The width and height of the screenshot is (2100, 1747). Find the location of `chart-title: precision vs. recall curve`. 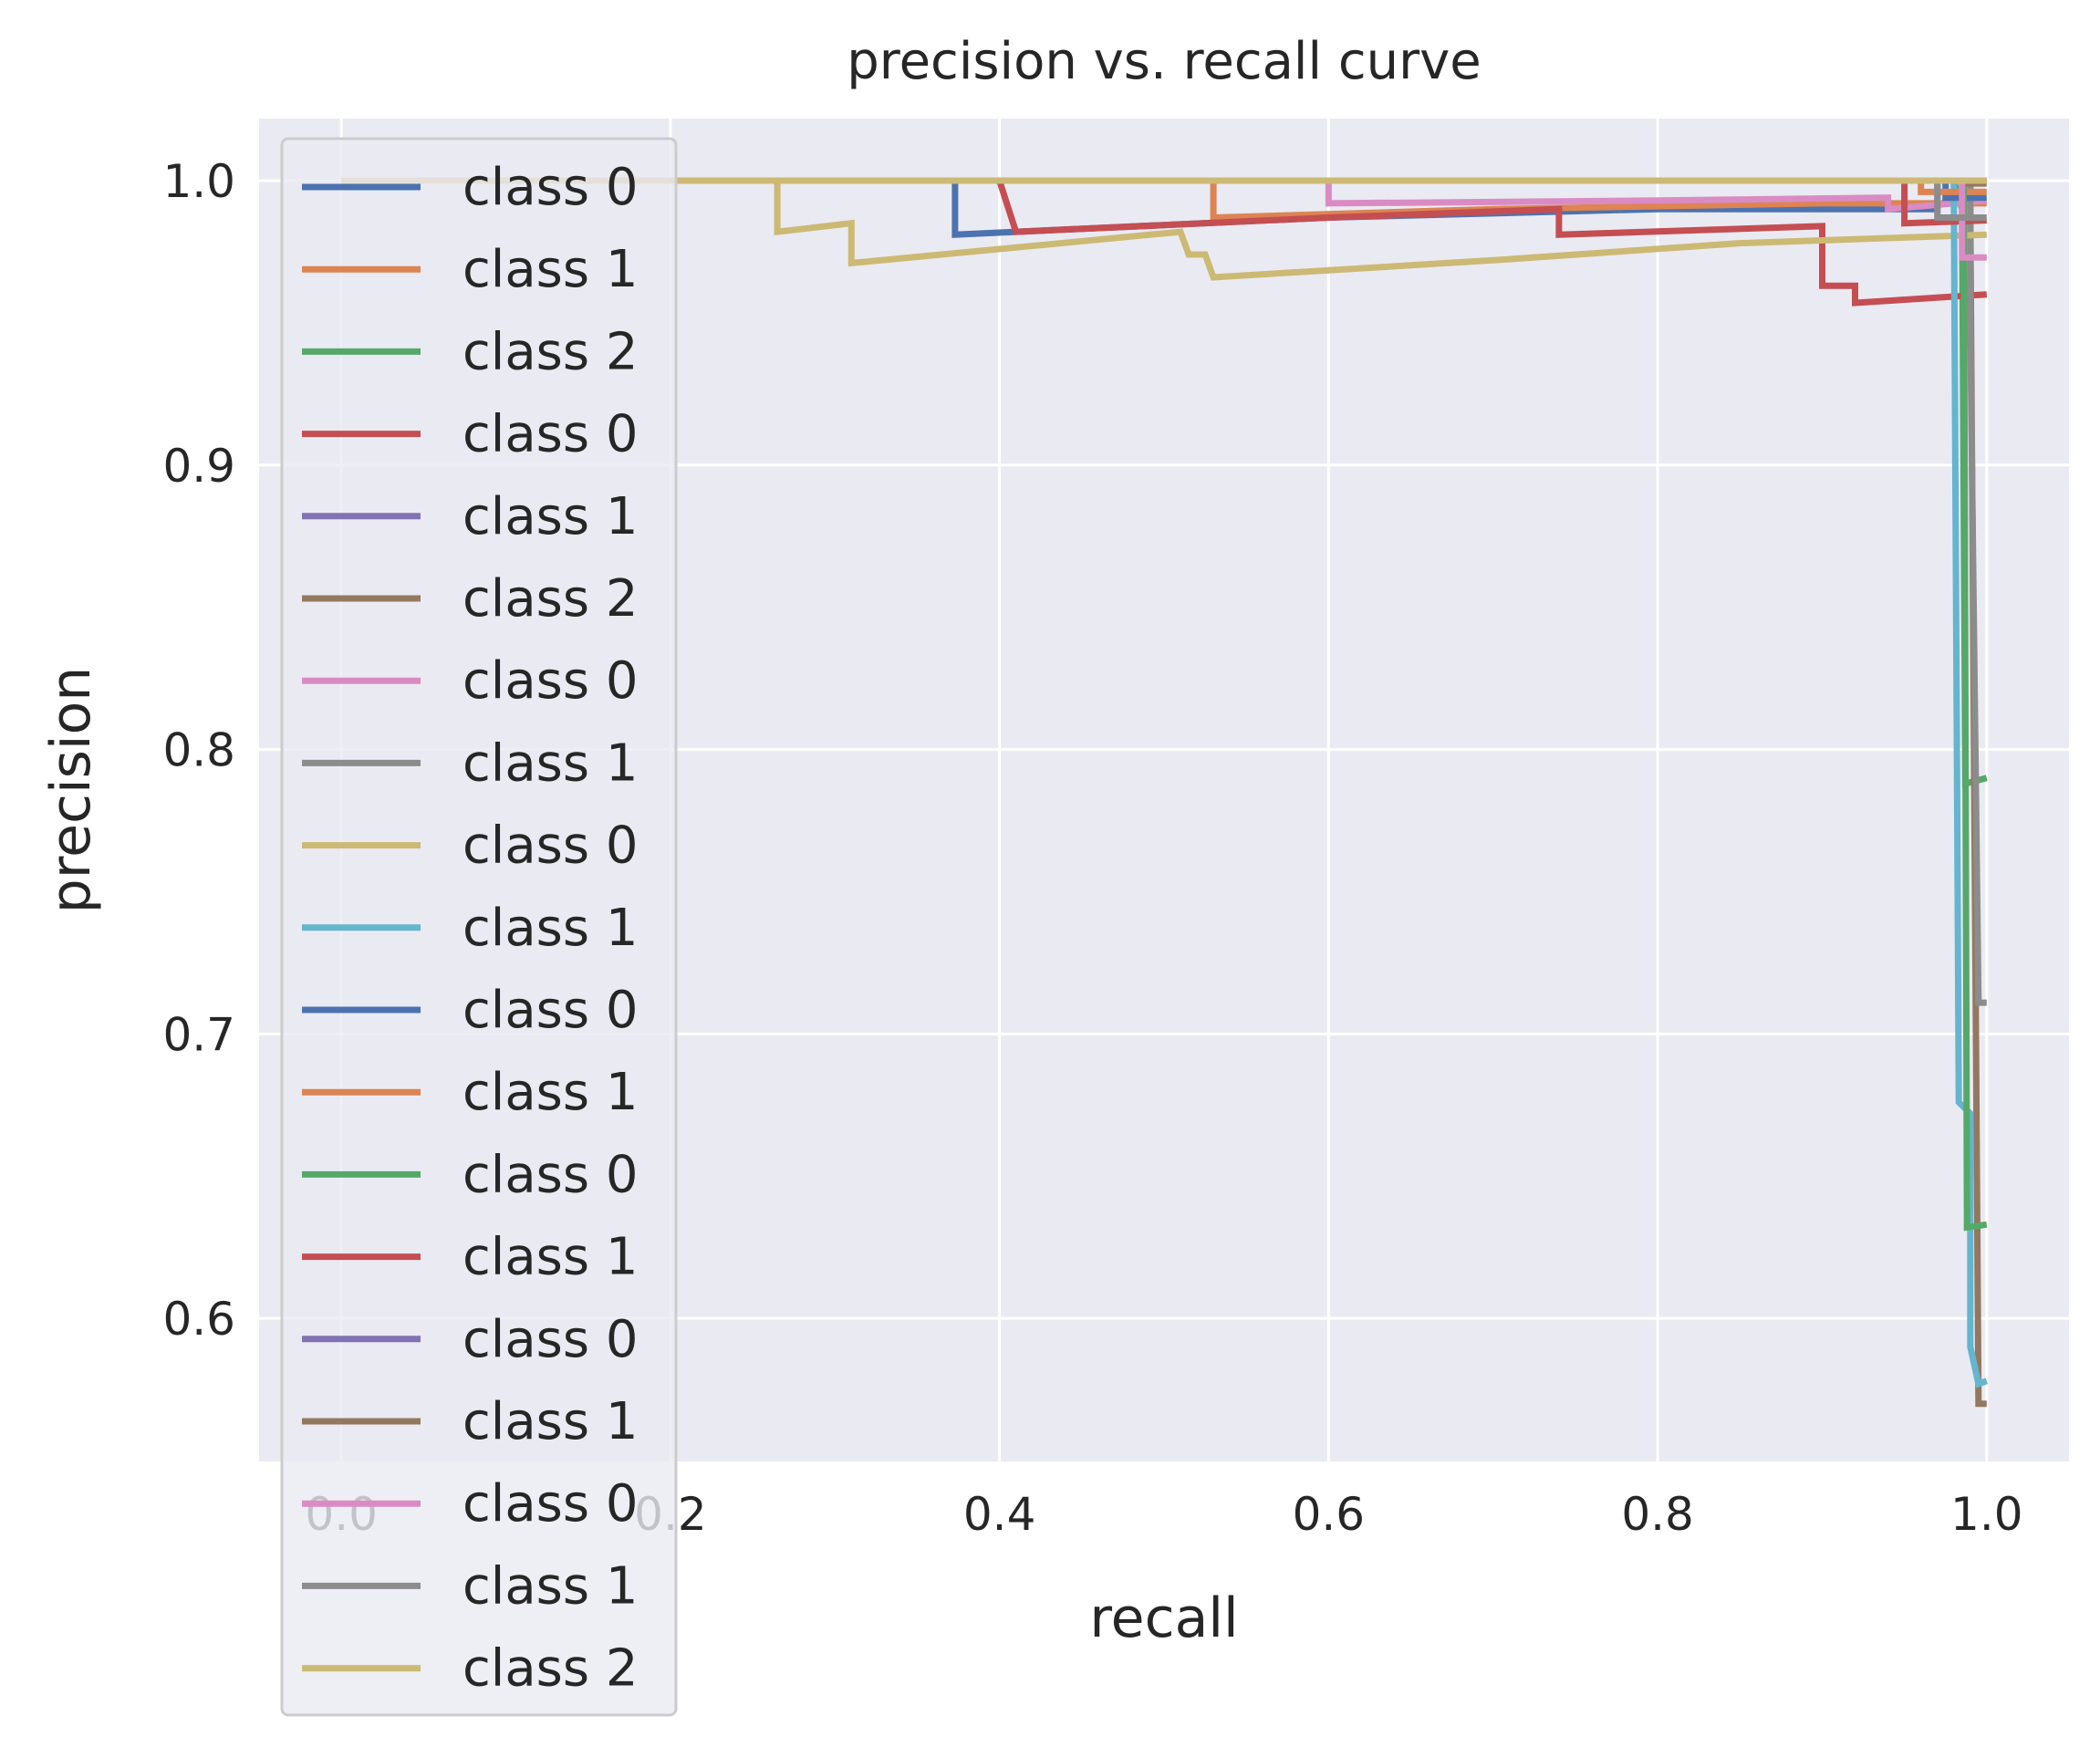

chart-title: precision vs. recall curve is located at coordinates (1164, 62).